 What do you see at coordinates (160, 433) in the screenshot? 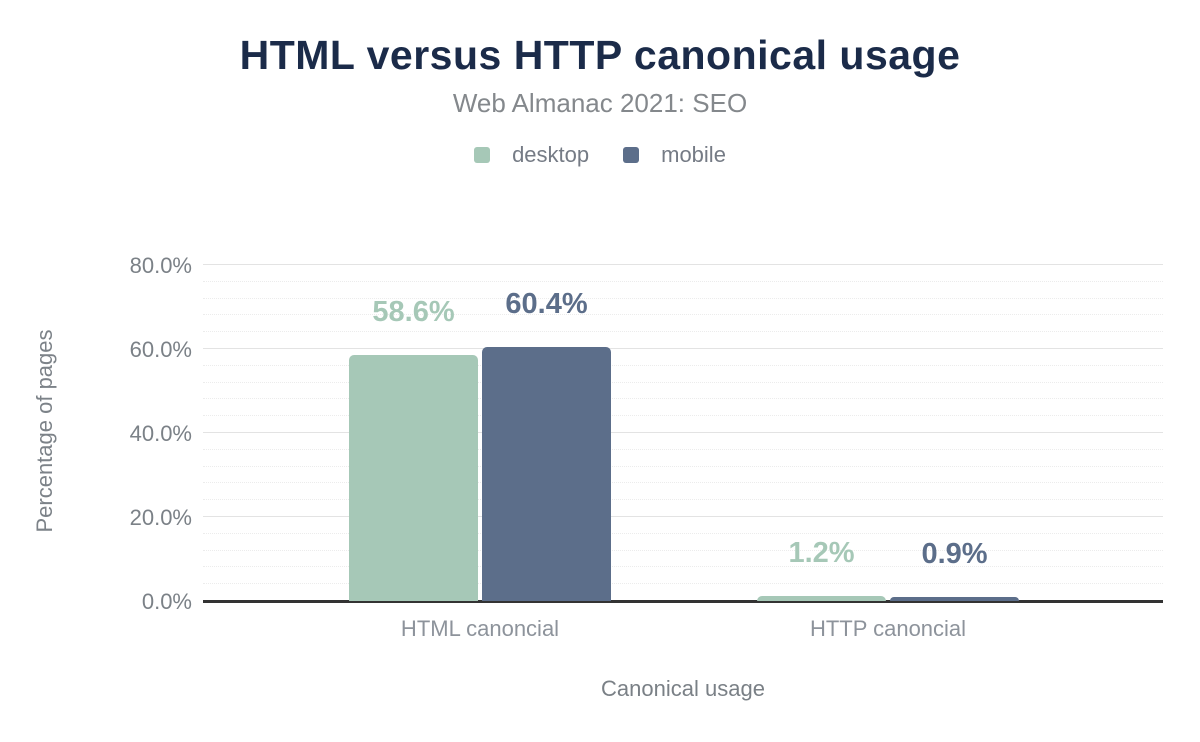
I see `y-tick-label: 40.0%` at bounding box center [160, 433].